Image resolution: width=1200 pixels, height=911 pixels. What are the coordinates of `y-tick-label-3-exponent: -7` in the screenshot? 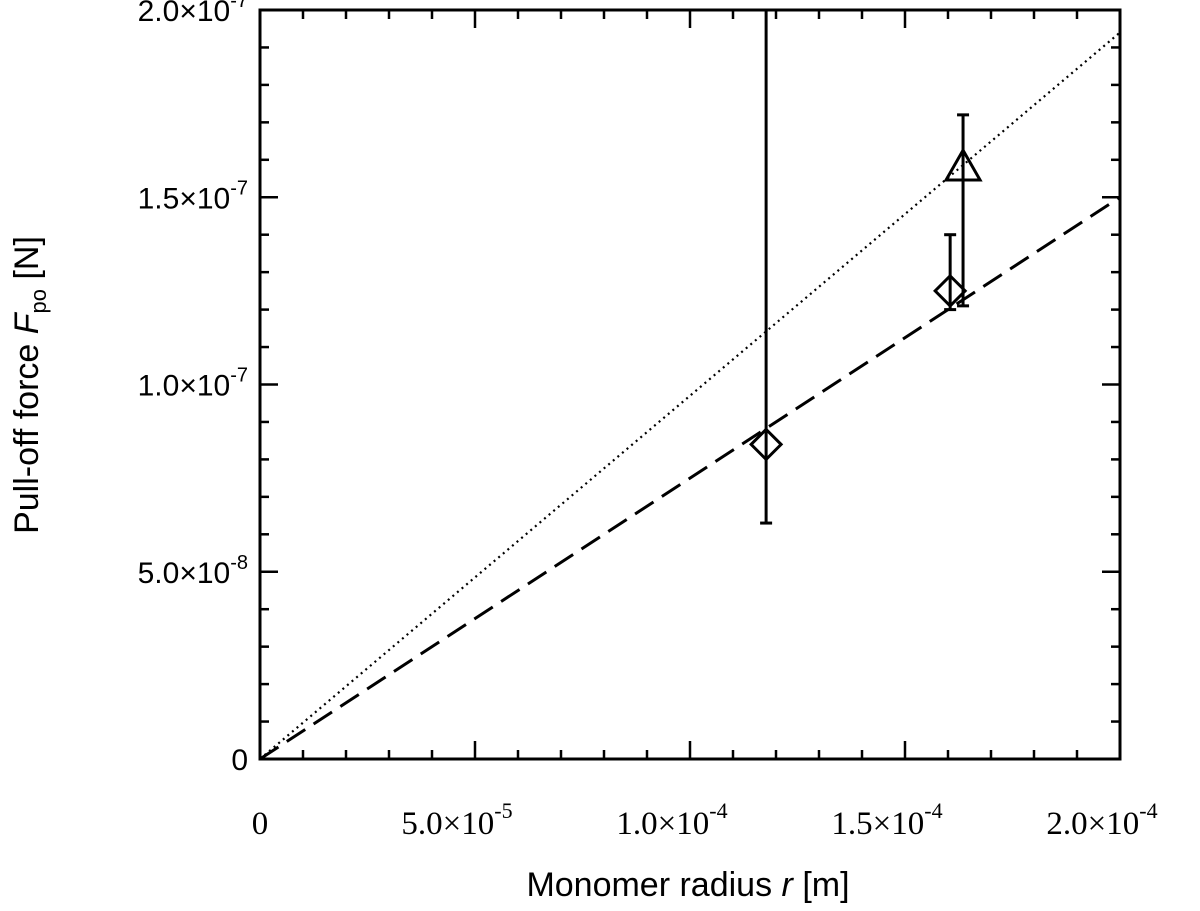 It's located at (239, 376).